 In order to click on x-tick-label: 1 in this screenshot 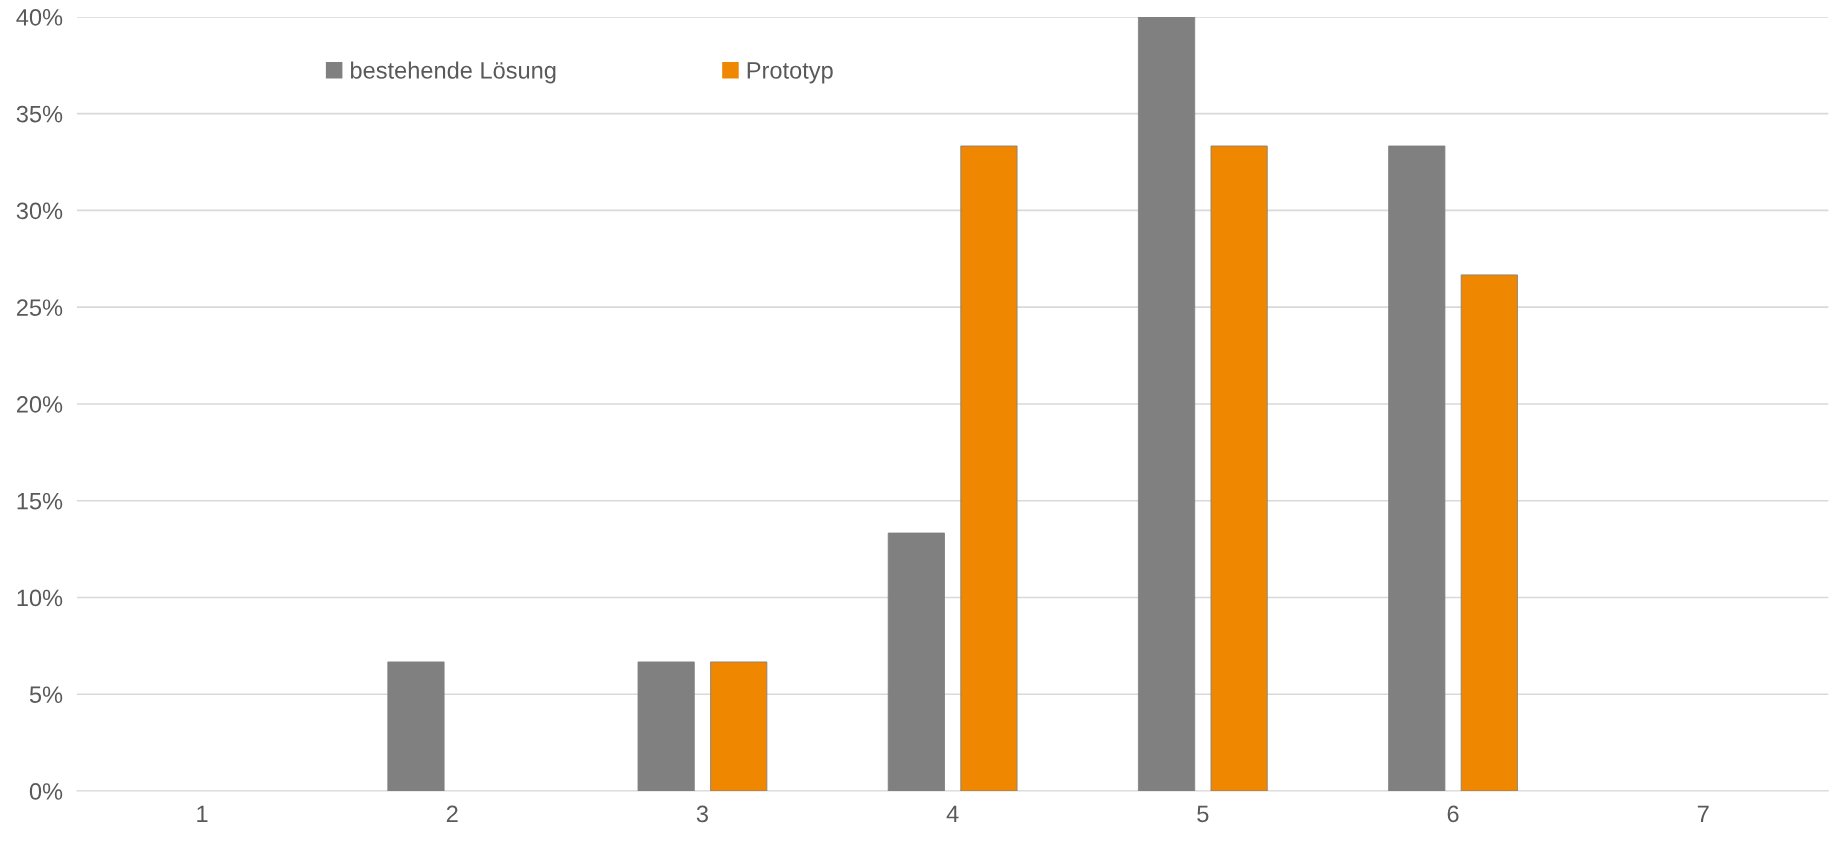, I will do `click(202, 814)`.